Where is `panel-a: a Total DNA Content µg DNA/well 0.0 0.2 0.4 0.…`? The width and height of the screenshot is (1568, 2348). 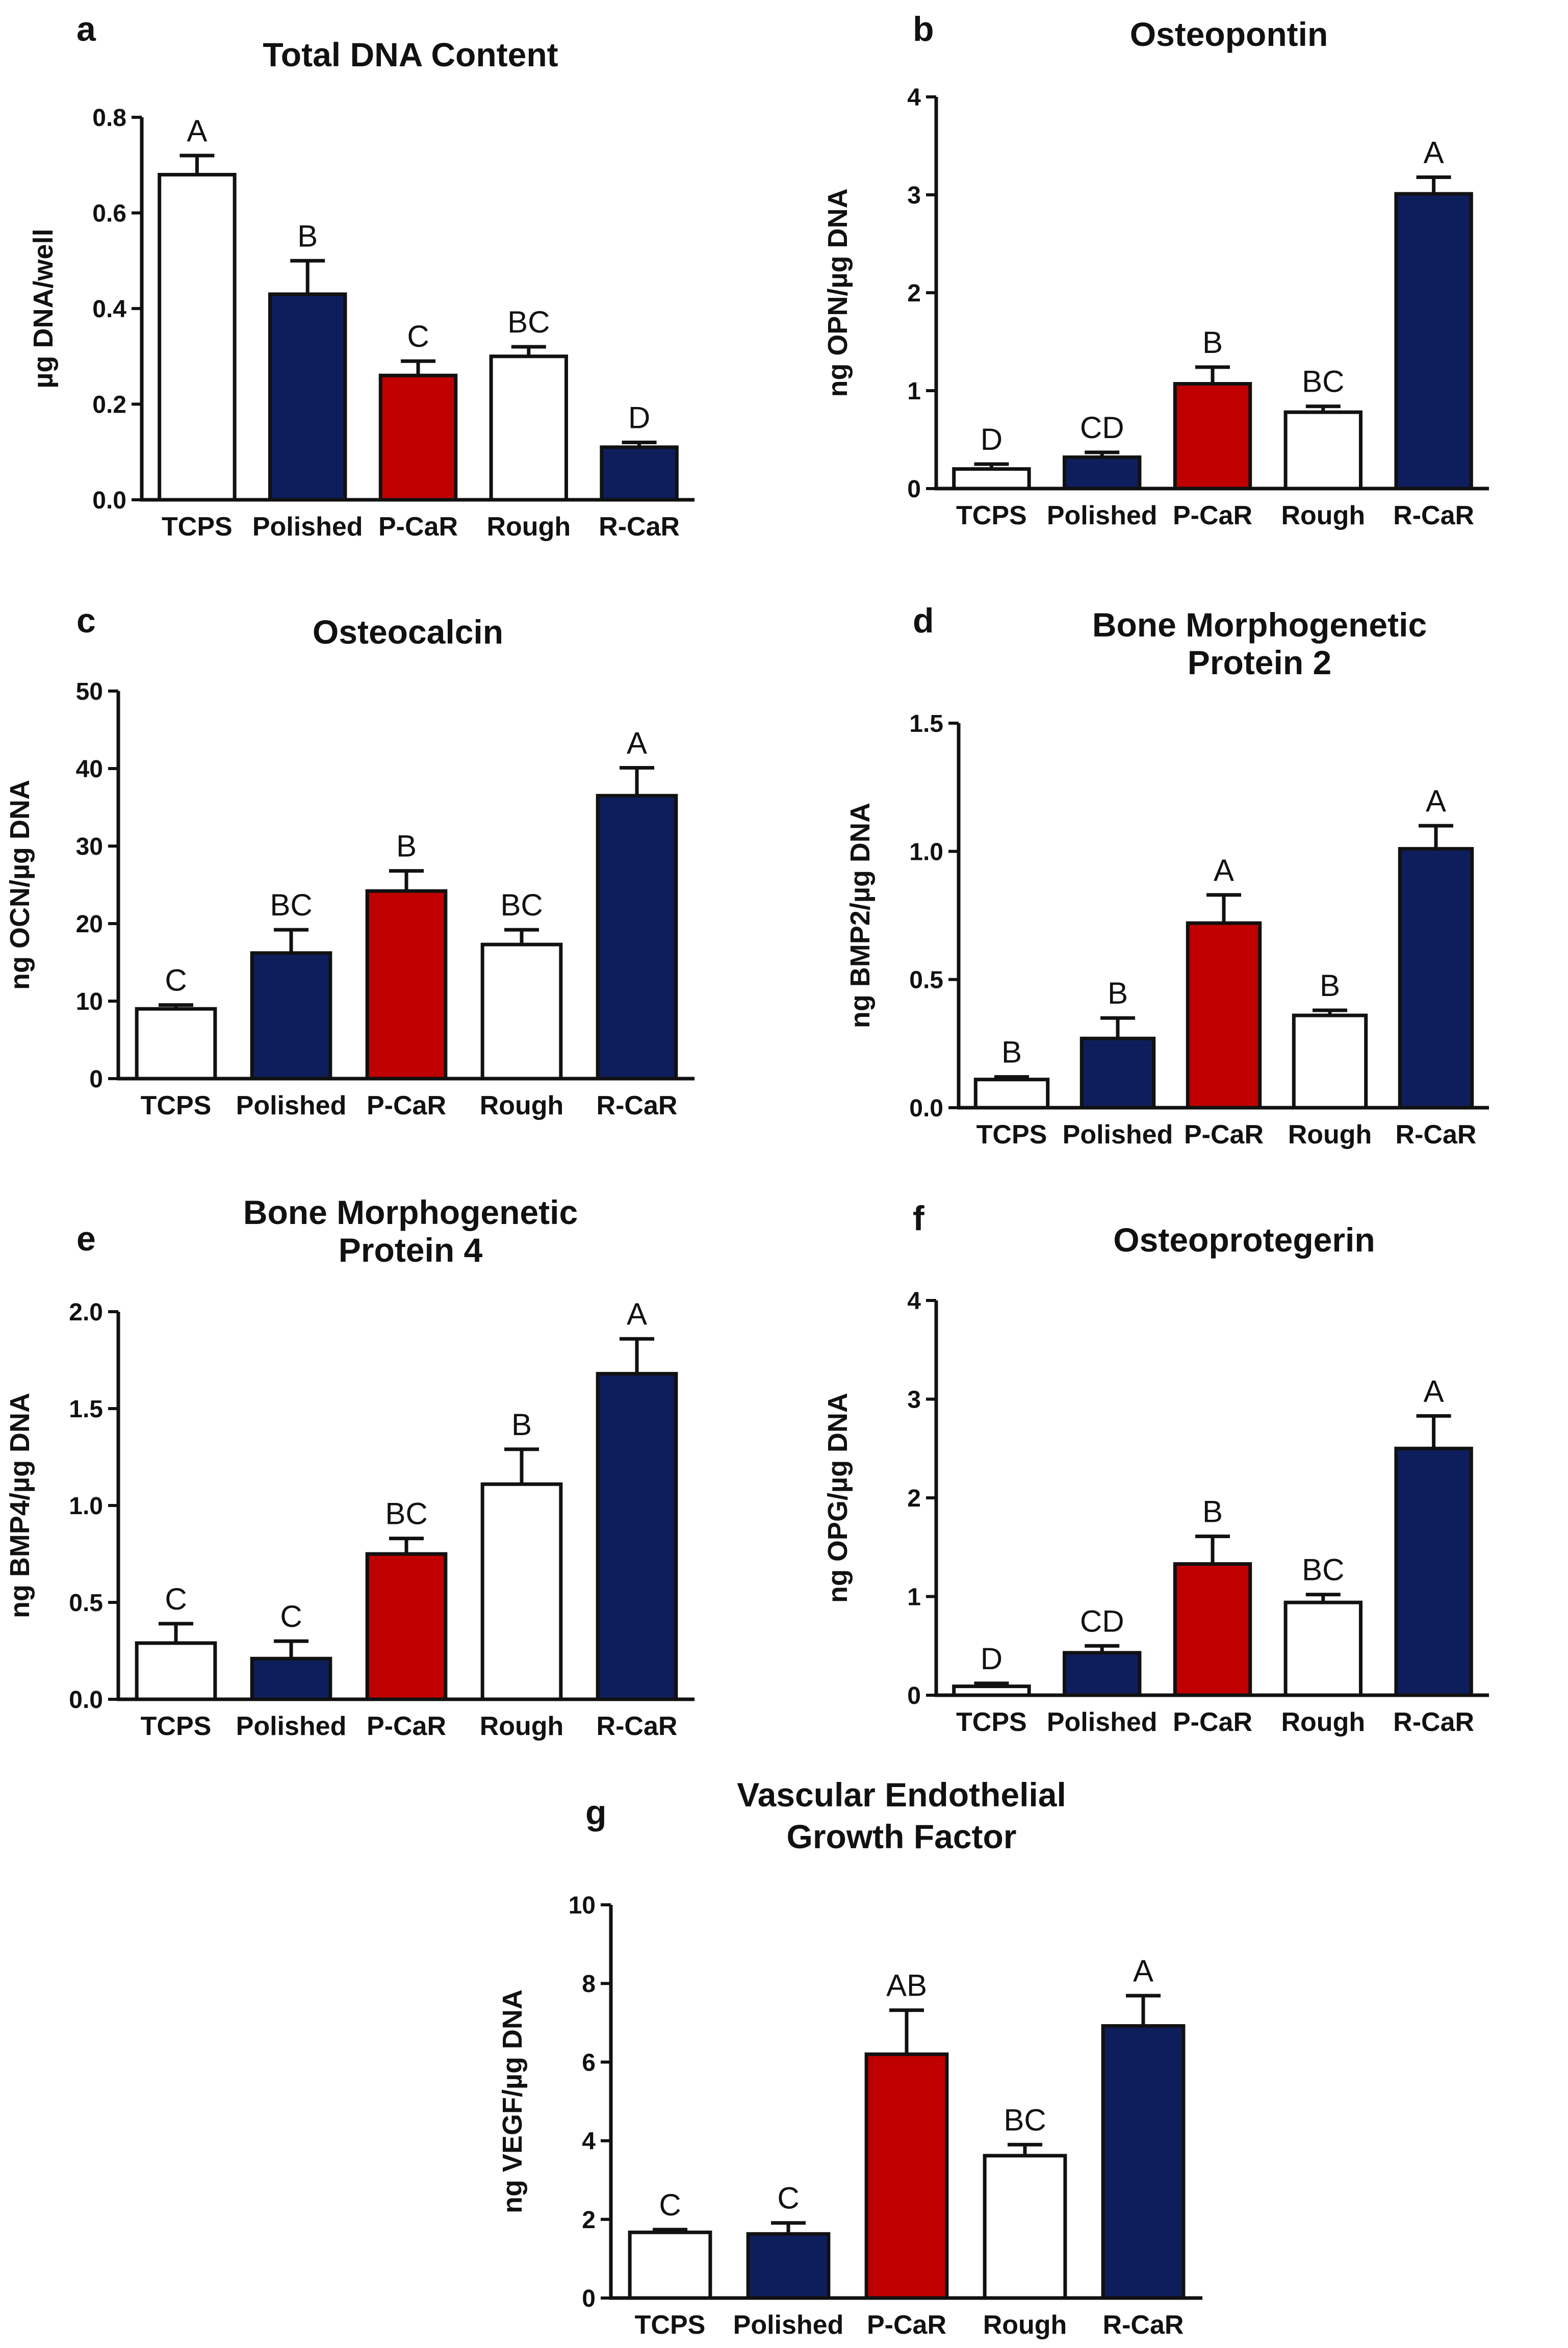
panel-a: a Total DNA Content µg DNA/well 0.0 0.2 0.4 0.… is located at coordinates (361, 276).